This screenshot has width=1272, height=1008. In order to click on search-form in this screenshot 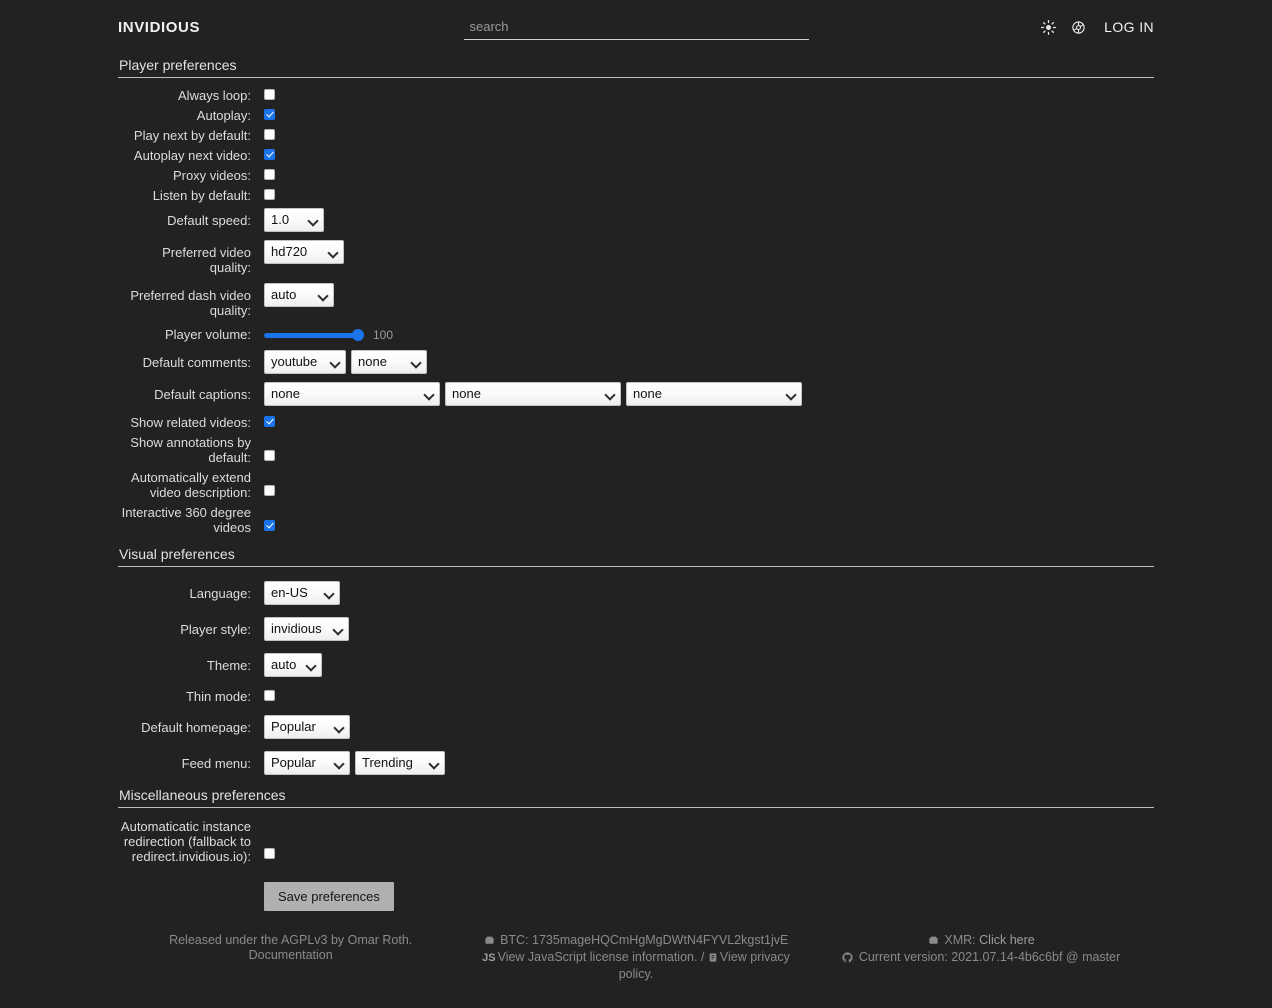, I will do `click(636, 27)`.